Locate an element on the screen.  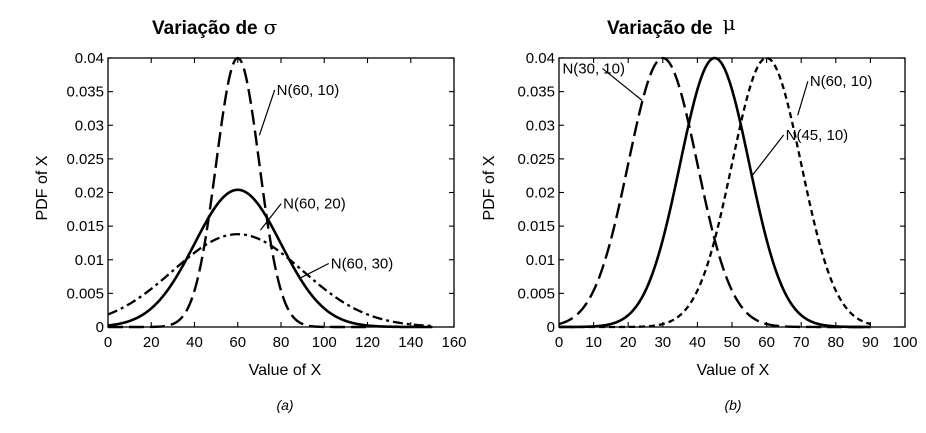
panel-label: (a) is located at coordinates (284, 405).